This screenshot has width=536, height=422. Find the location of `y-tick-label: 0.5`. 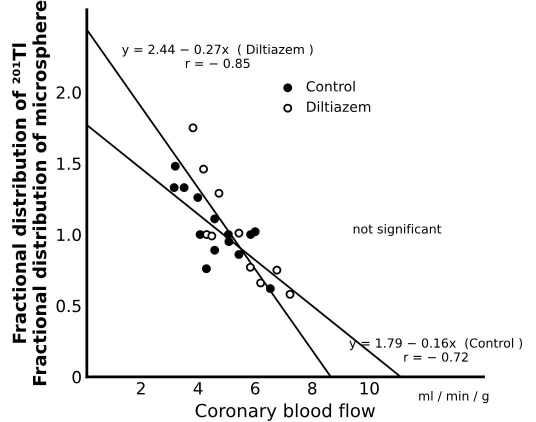

y-tick-label: 0.5 is located at coordinates (68, 306).